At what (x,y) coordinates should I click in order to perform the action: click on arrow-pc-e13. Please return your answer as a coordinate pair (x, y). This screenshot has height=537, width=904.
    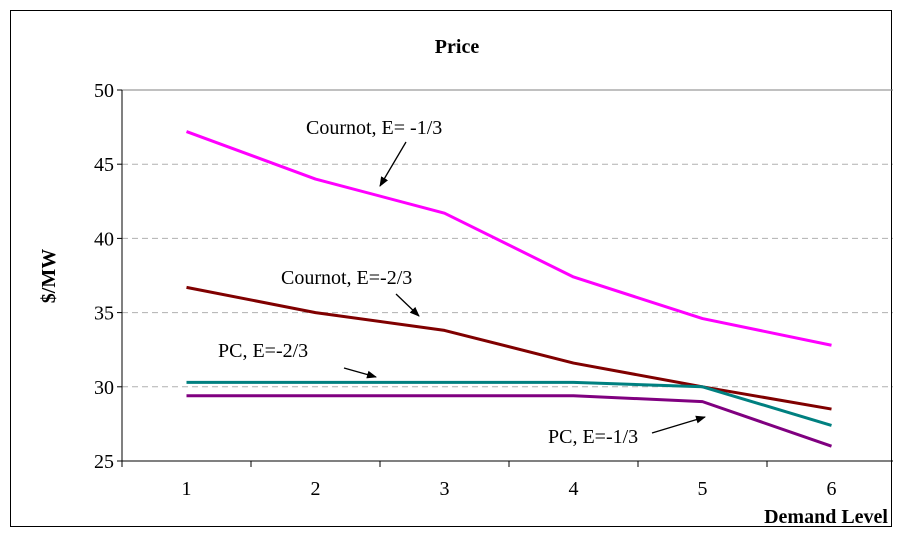
    Looking at the image, I should click on (678, 424).